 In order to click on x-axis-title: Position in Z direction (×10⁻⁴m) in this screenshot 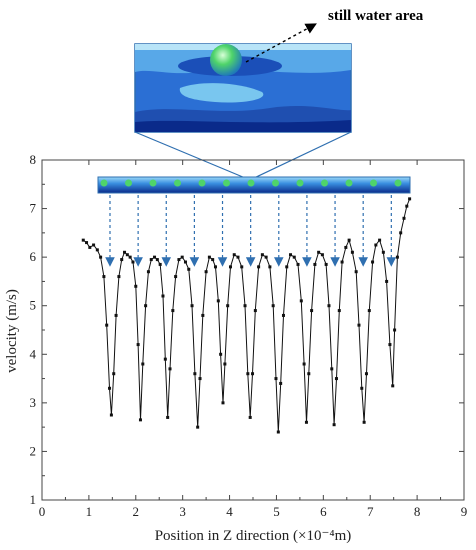, I will do `click(253, 536)`.